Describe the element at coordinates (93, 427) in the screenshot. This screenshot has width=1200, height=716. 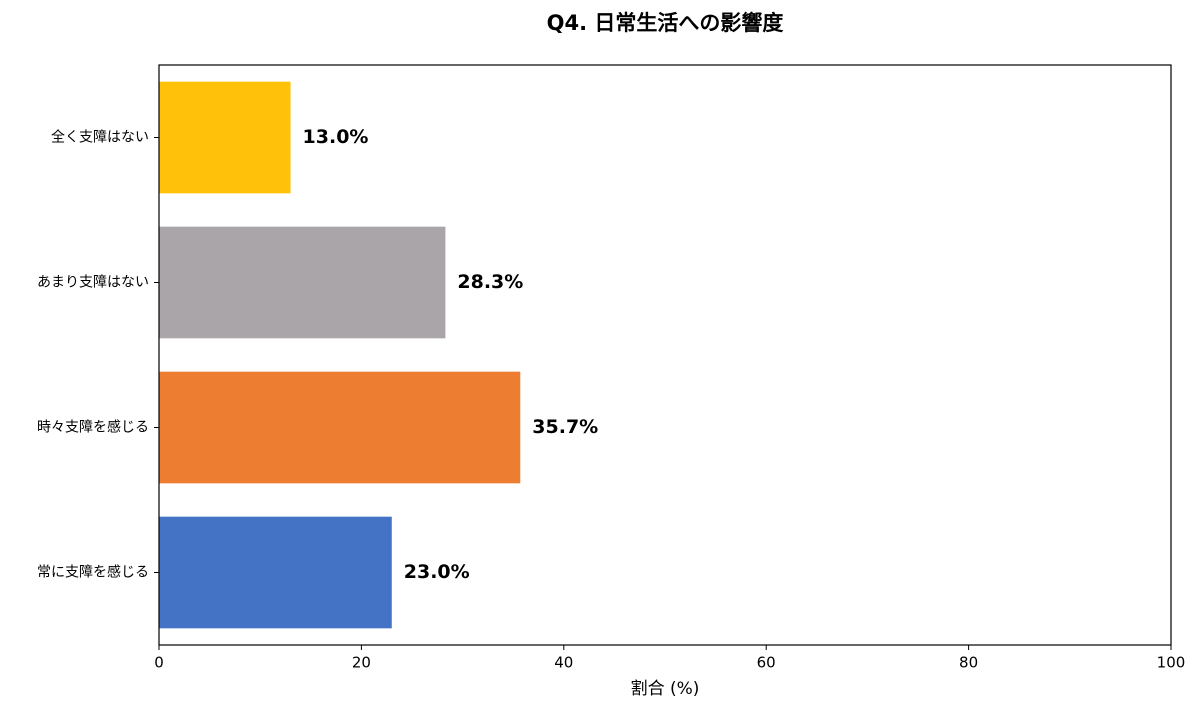
I see `y-tick-label: 時々支障を感じる` at that location.